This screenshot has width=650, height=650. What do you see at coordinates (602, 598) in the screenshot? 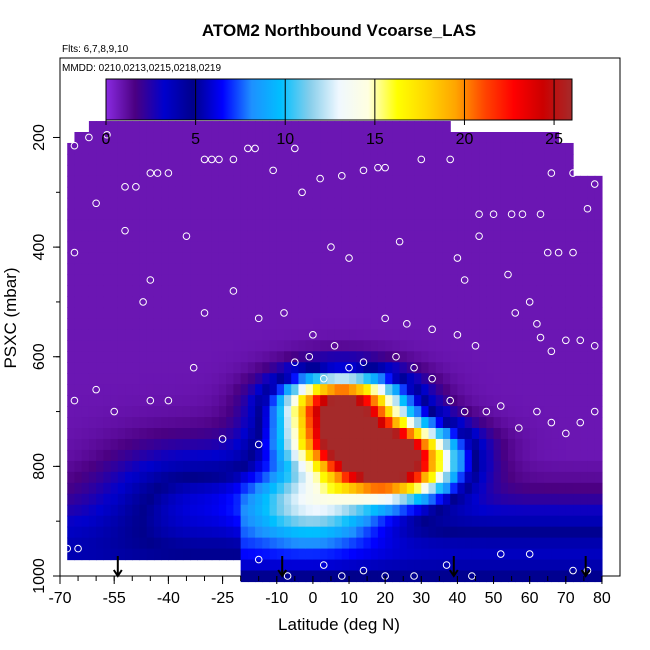
I see `x-tick-label: 80` at bounding box center [602, 598].